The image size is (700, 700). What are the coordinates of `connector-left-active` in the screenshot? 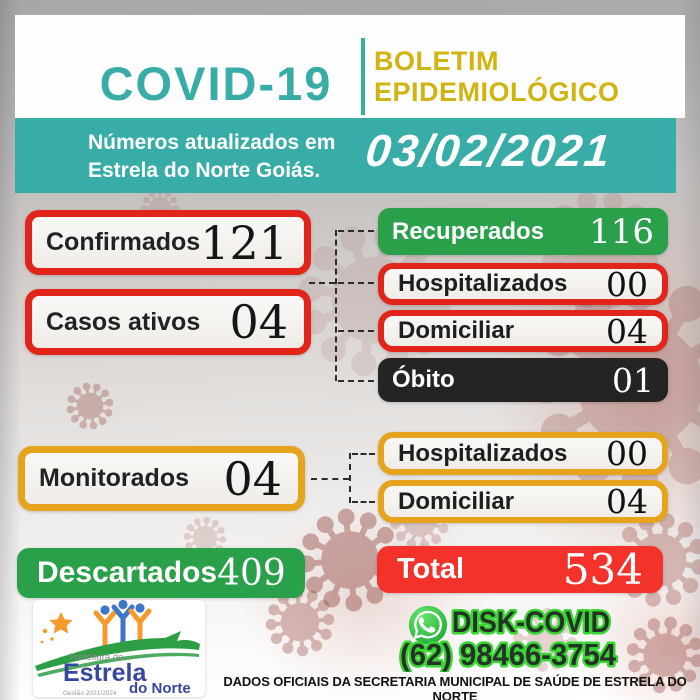 It's located at (322, 283).